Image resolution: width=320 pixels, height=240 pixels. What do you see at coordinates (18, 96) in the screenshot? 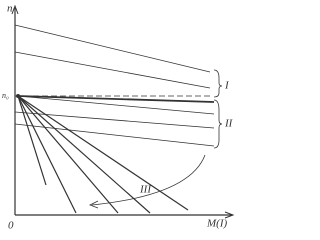
I see `n0-point` at bounding box center [18, 96].